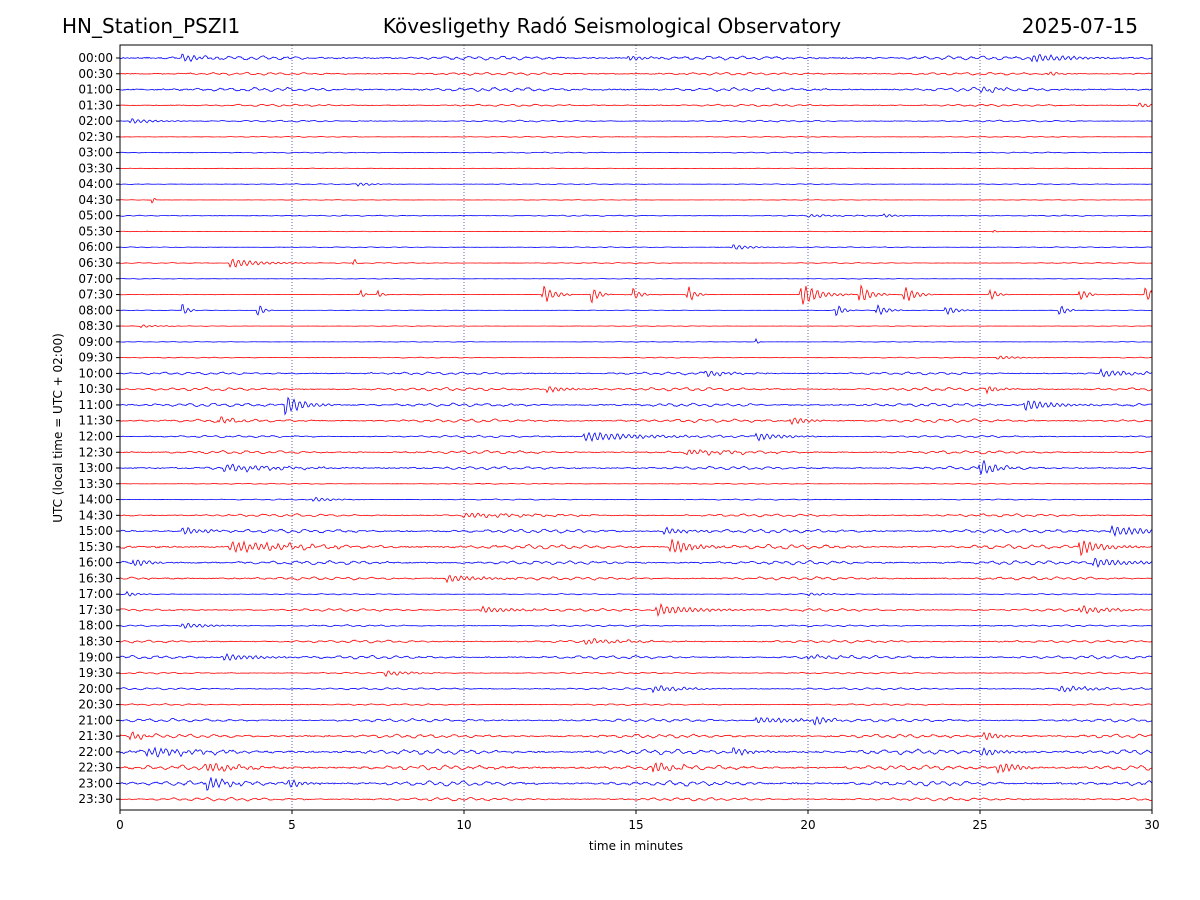 The height and width of the screenshot is (900, 1200). What do you see at coordinates (463, 825) in the screenshot?
I see `x-tick-label: 10` at bounding box center [463, 825].